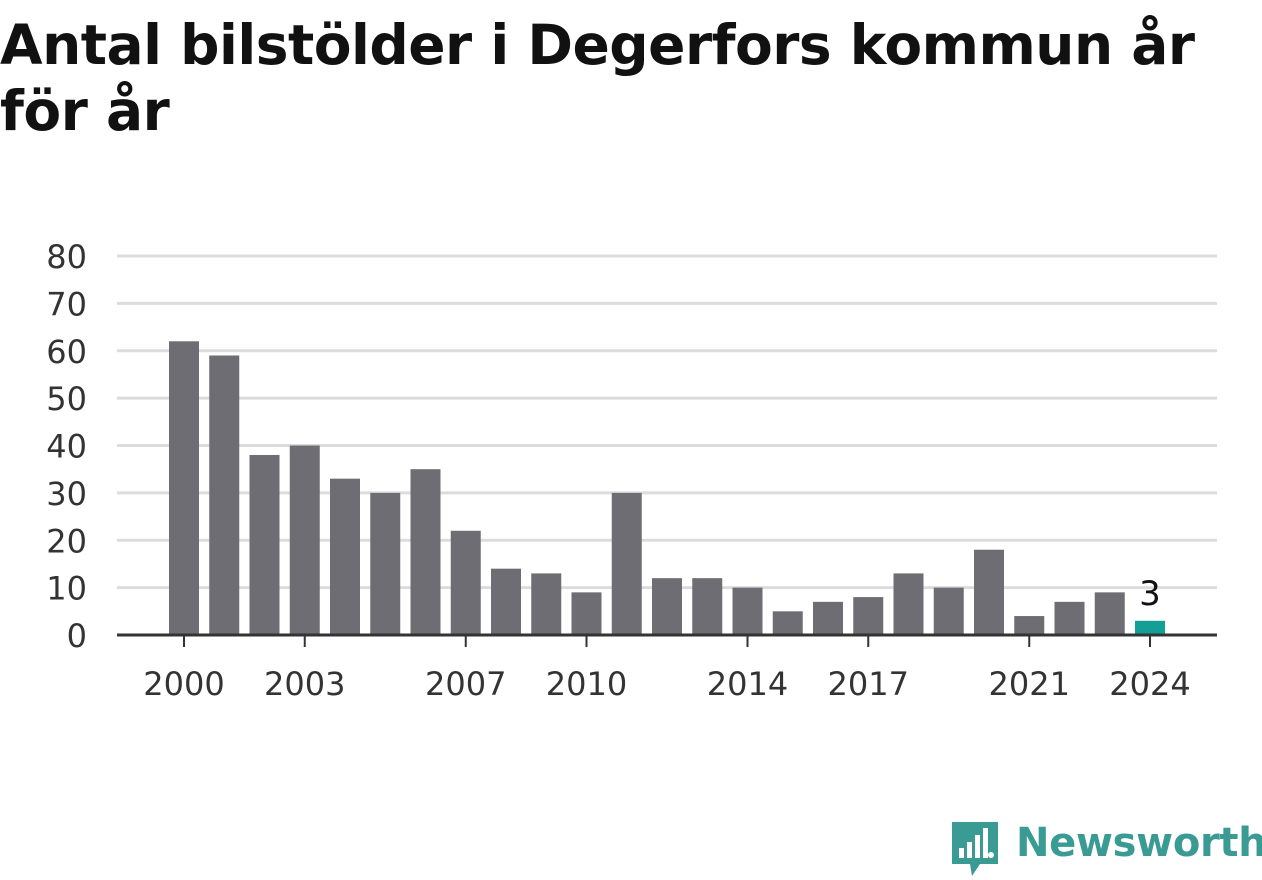  What do you see at coordinates (304, 540) in the screenshot?
I see `bar-2003` at bounding box center [304, 540].